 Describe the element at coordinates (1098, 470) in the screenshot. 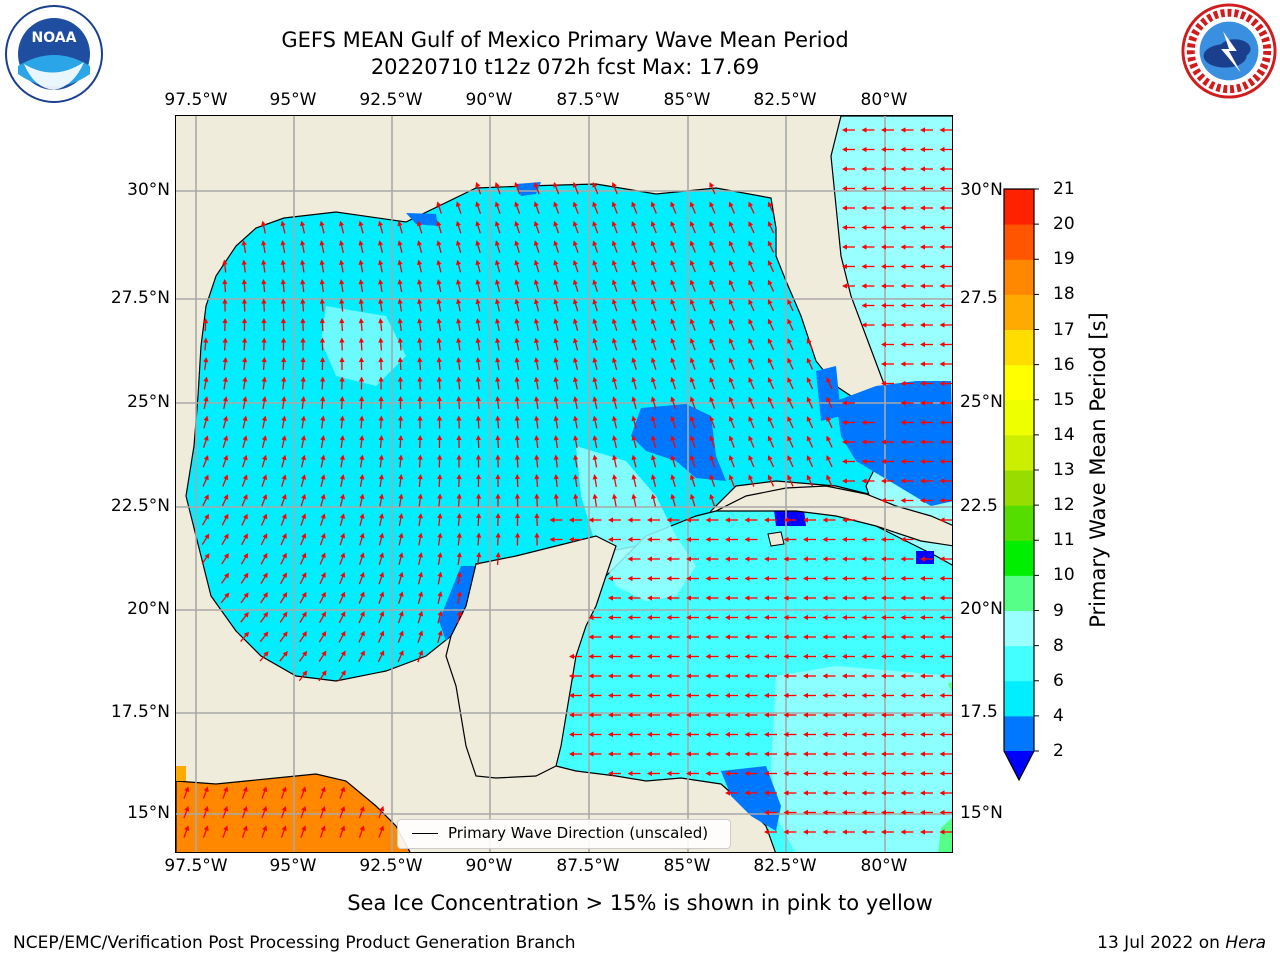

I see `colorbar-label: Primary Wave Mean Period [s]` at that location.